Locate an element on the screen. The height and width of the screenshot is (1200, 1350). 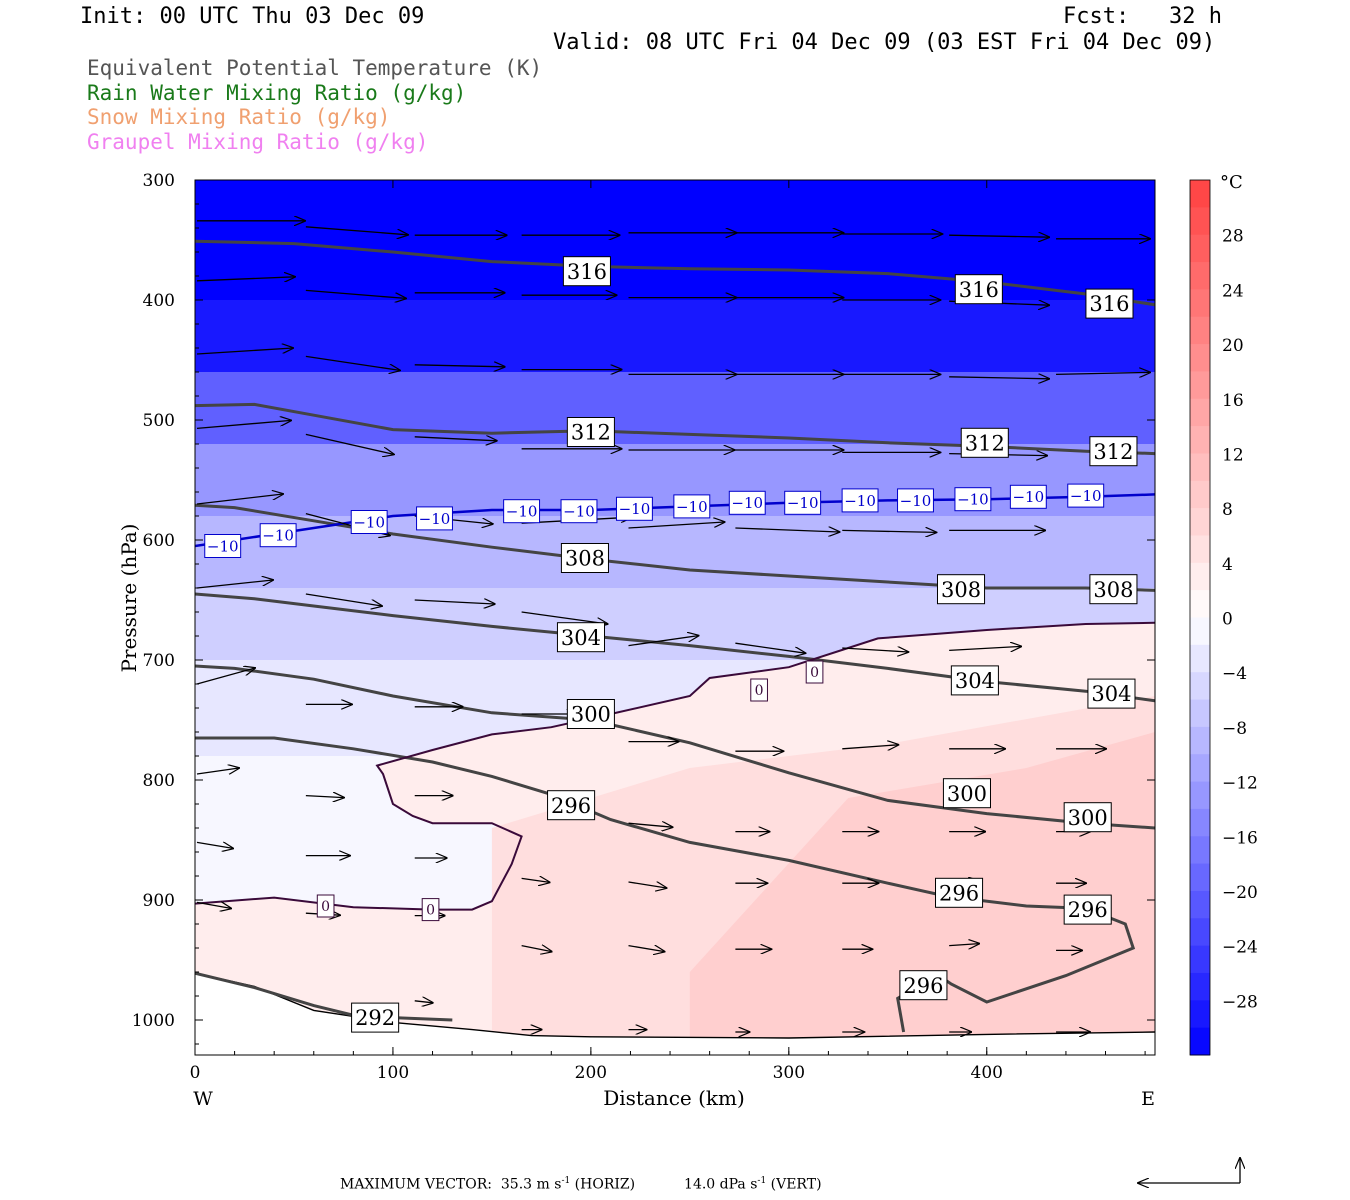
theta-e-label-308-box is located at coordinates (584, 558).